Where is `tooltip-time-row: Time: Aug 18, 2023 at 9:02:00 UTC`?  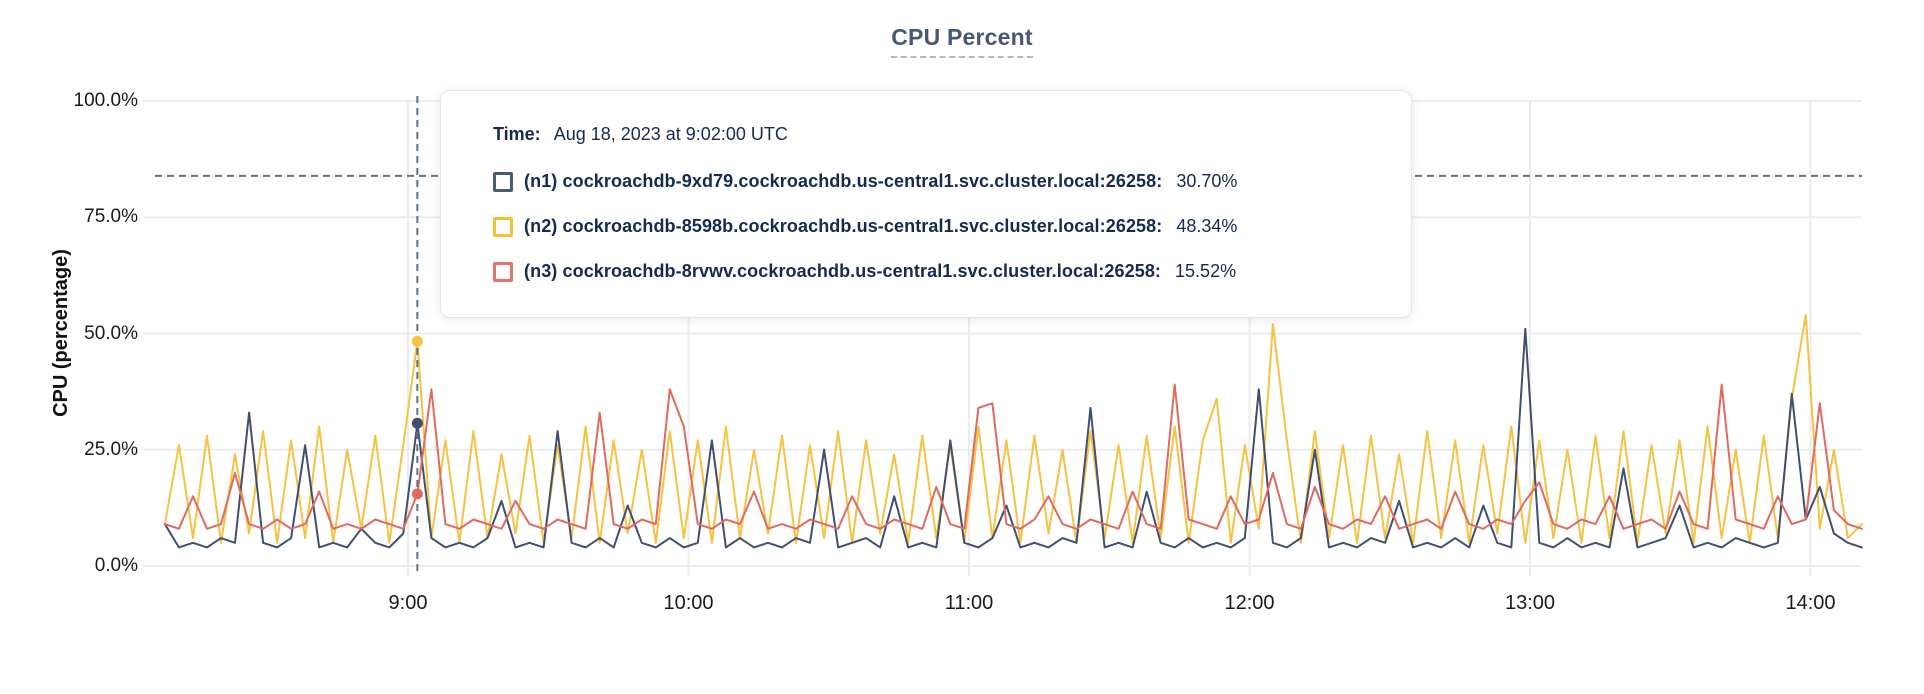 tooltip-time-row: Time: Aug 18, 2023 at 9:02:00 UTC is located at coordinates (937, 134).